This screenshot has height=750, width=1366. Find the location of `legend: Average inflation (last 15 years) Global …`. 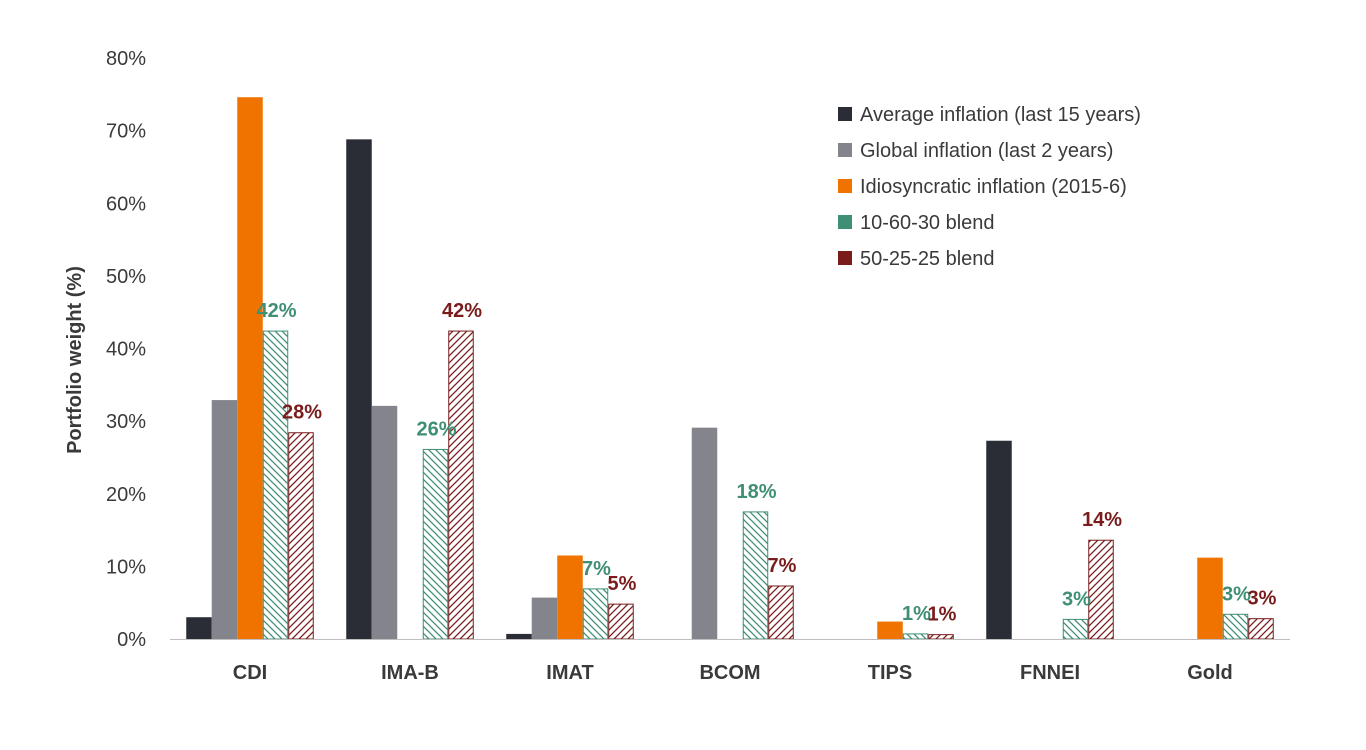

legend: Average inflation (last 15 years) Global … is located at coordinates (989, 187).